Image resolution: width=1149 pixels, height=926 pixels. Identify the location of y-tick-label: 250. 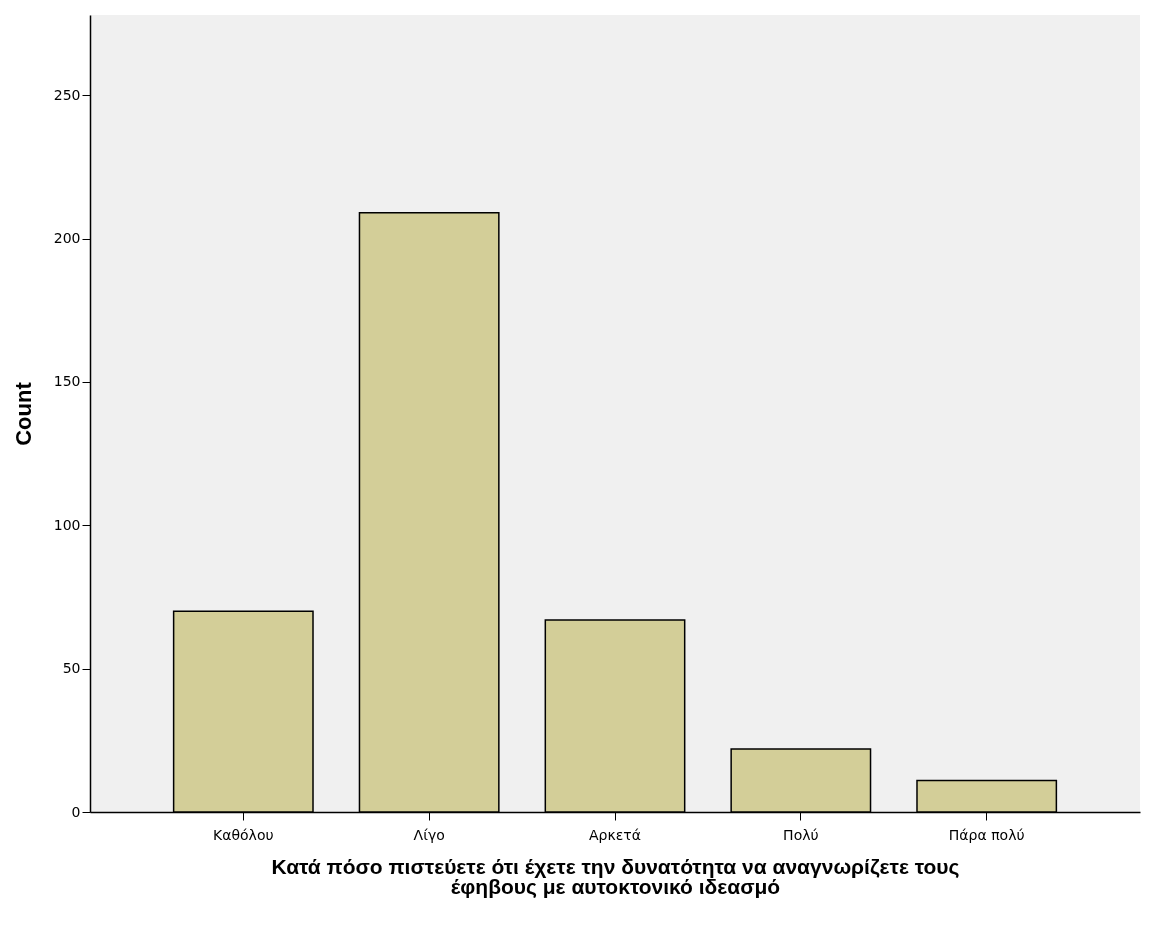
(67, 94).